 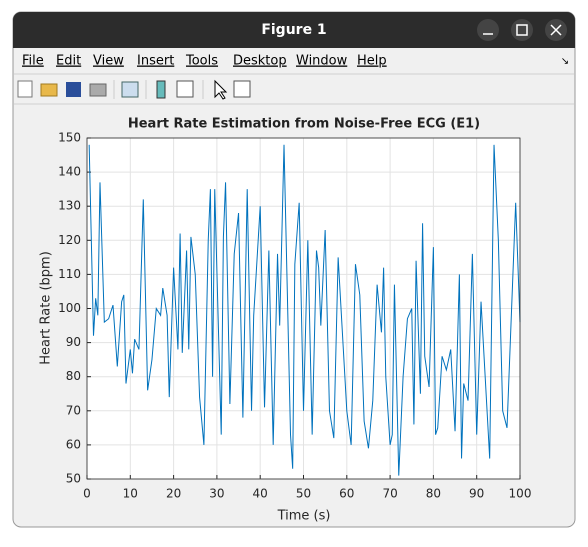 I want to click on menu-item: View, so click(x=108, y=61).